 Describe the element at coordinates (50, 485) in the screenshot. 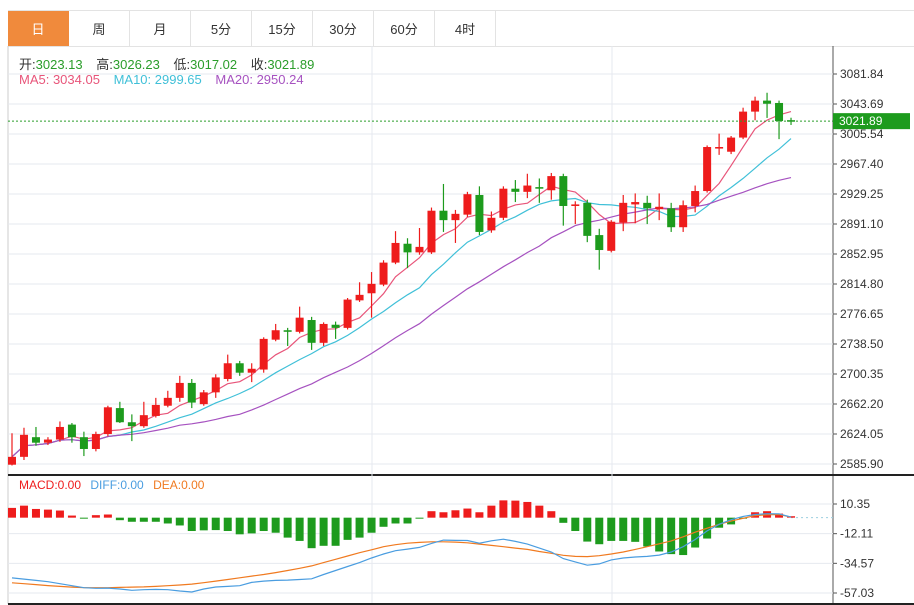

I see `macd-value: MACD:0.00` at that location.